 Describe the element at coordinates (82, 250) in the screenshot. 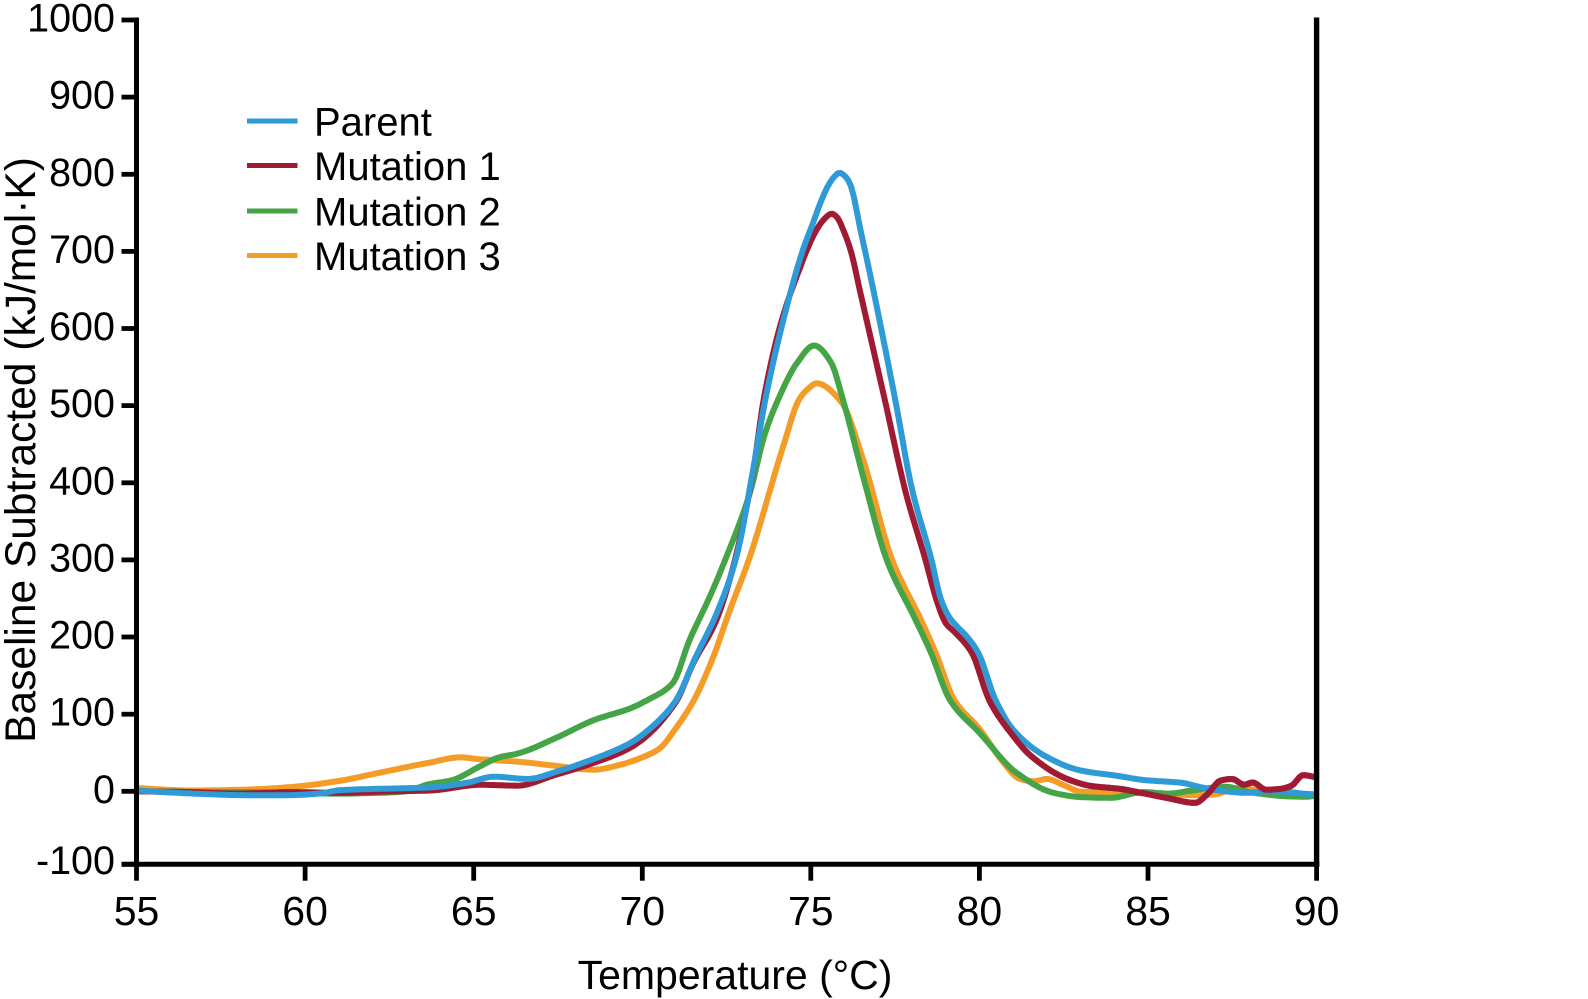

I see `svg-text: 700` at that location.